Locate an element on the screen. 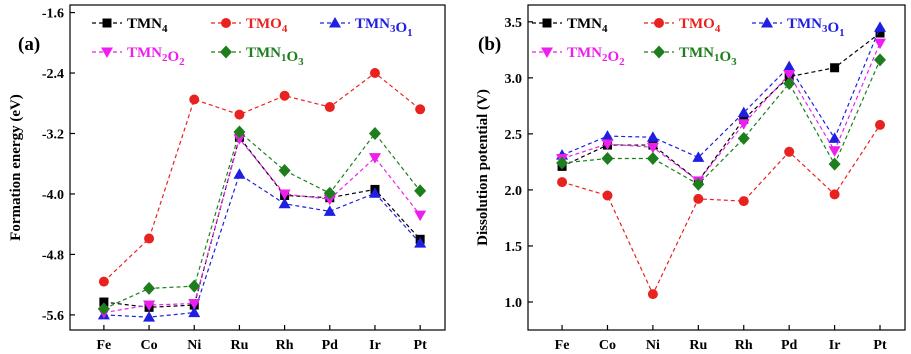  x-tick-label: Fe is located at coordinates (104, 345).